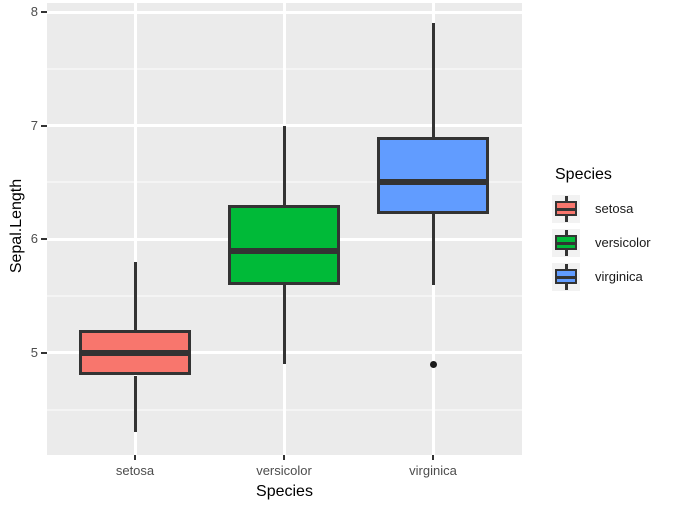 Image resolution: width=676 pixels, height=509 pixels. I want to click on whisker-lower-setosa, so click(135, 404).